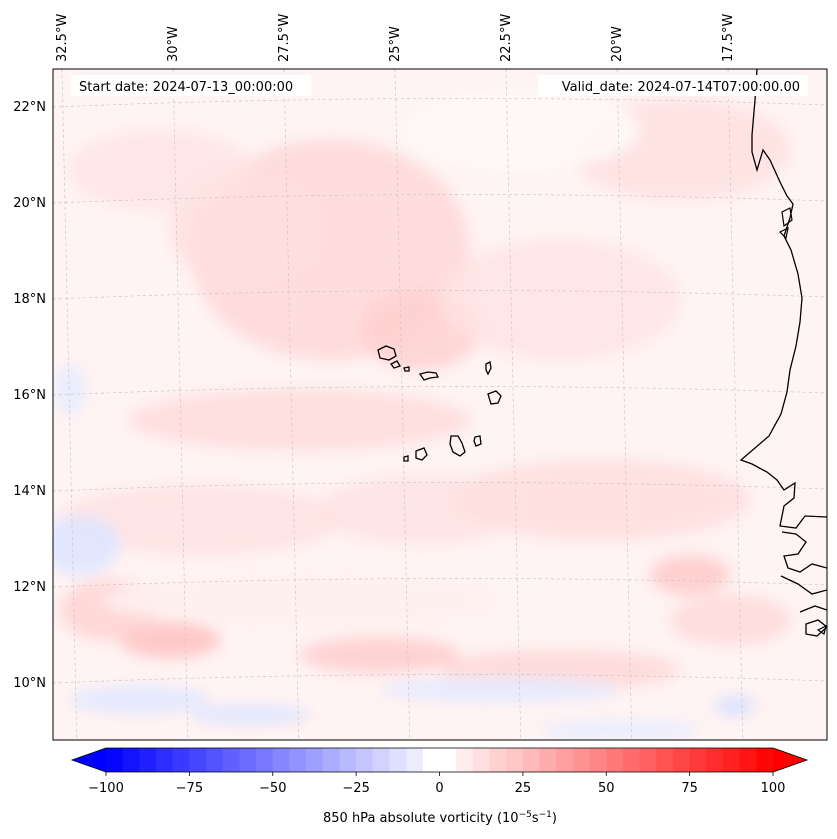  I want to click on island-santiago, so click(457, 446).